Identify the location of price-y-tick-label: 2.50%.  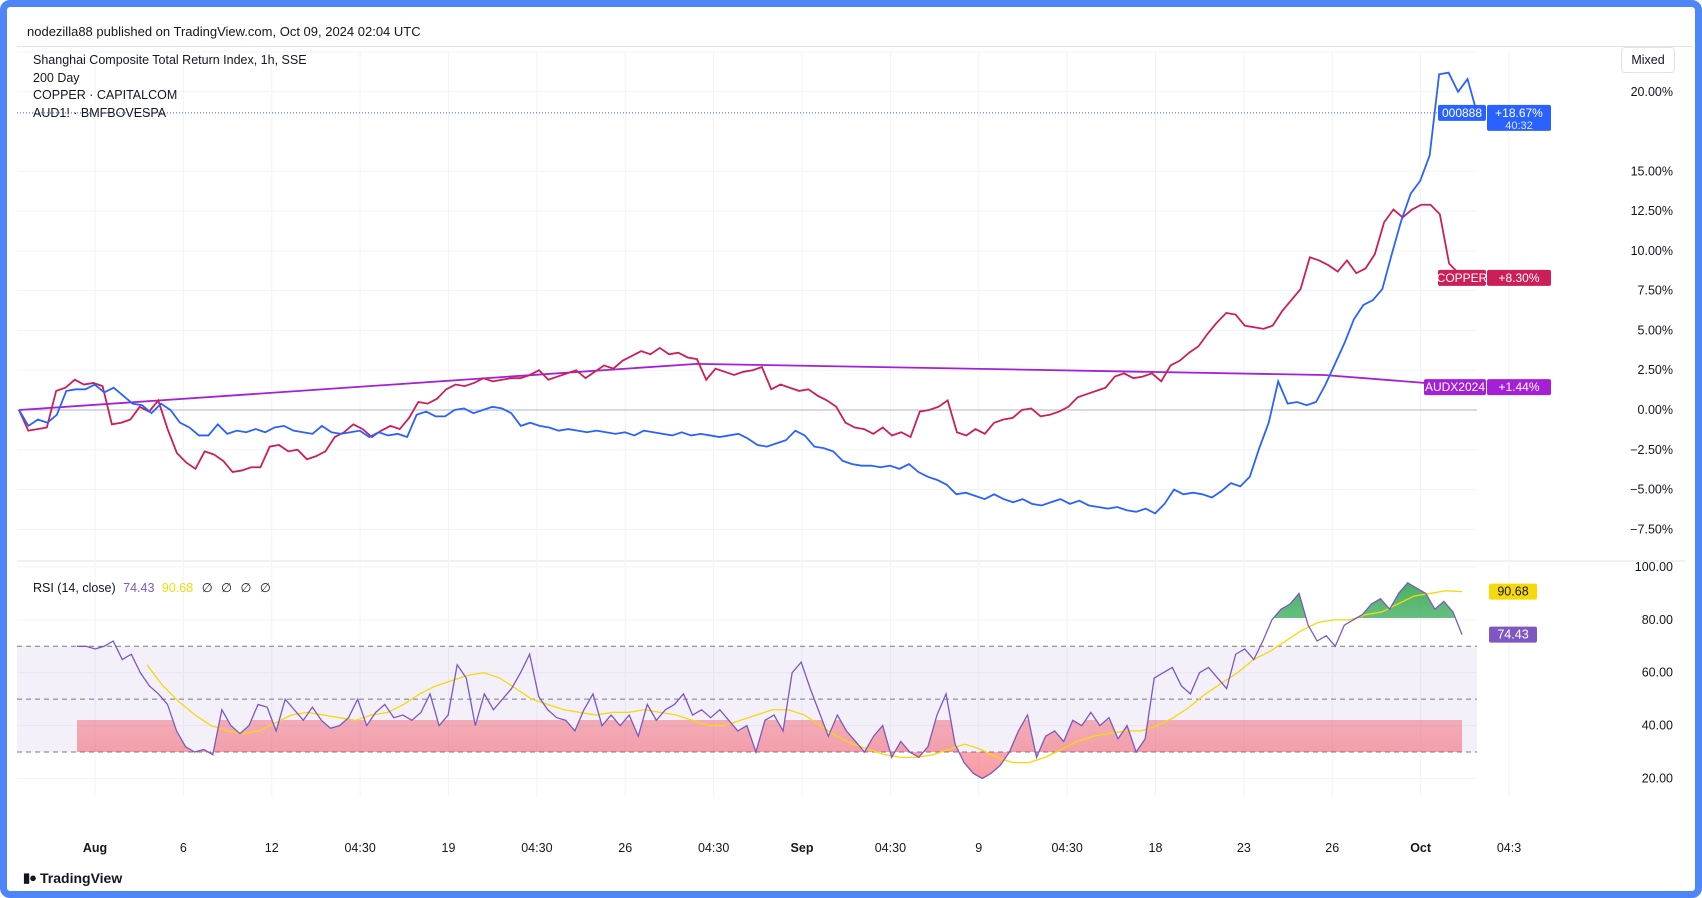
(1655, 370).